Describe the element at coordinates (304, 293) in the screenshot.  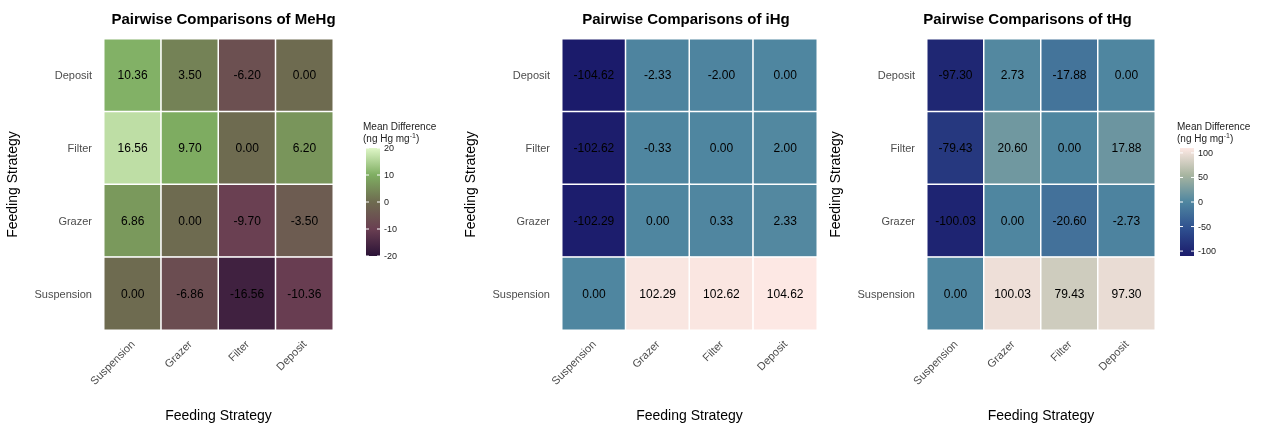
I see `data-label: -10.36` at that location.